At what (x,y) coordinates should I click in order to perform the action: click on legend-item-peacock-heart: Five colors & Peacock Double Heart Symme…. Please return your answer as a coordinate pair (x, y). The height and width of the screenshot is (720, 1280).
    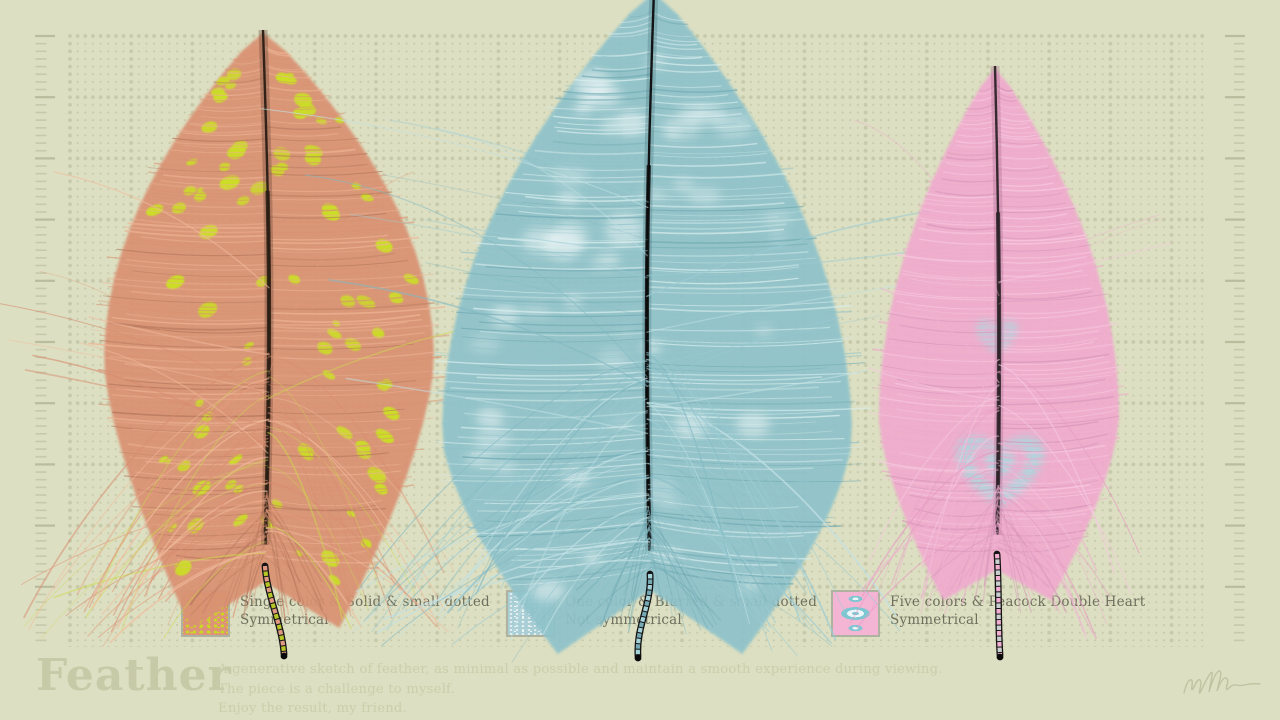
    Looking at the image, I should click on (988, 613).